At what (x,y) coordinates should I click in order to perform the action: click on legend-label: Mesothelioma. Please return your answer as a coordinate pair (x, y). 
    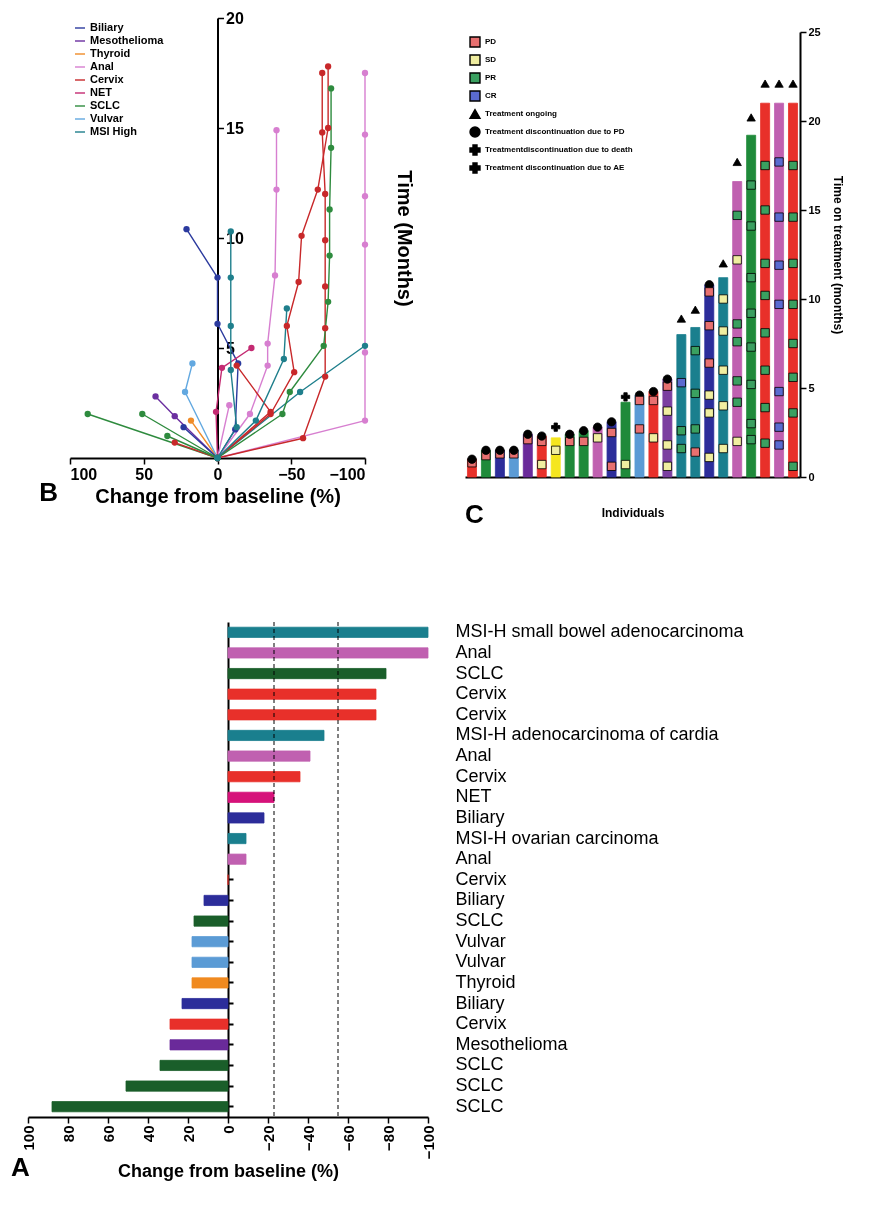
    Looking at the image, I should click on (127, 40).